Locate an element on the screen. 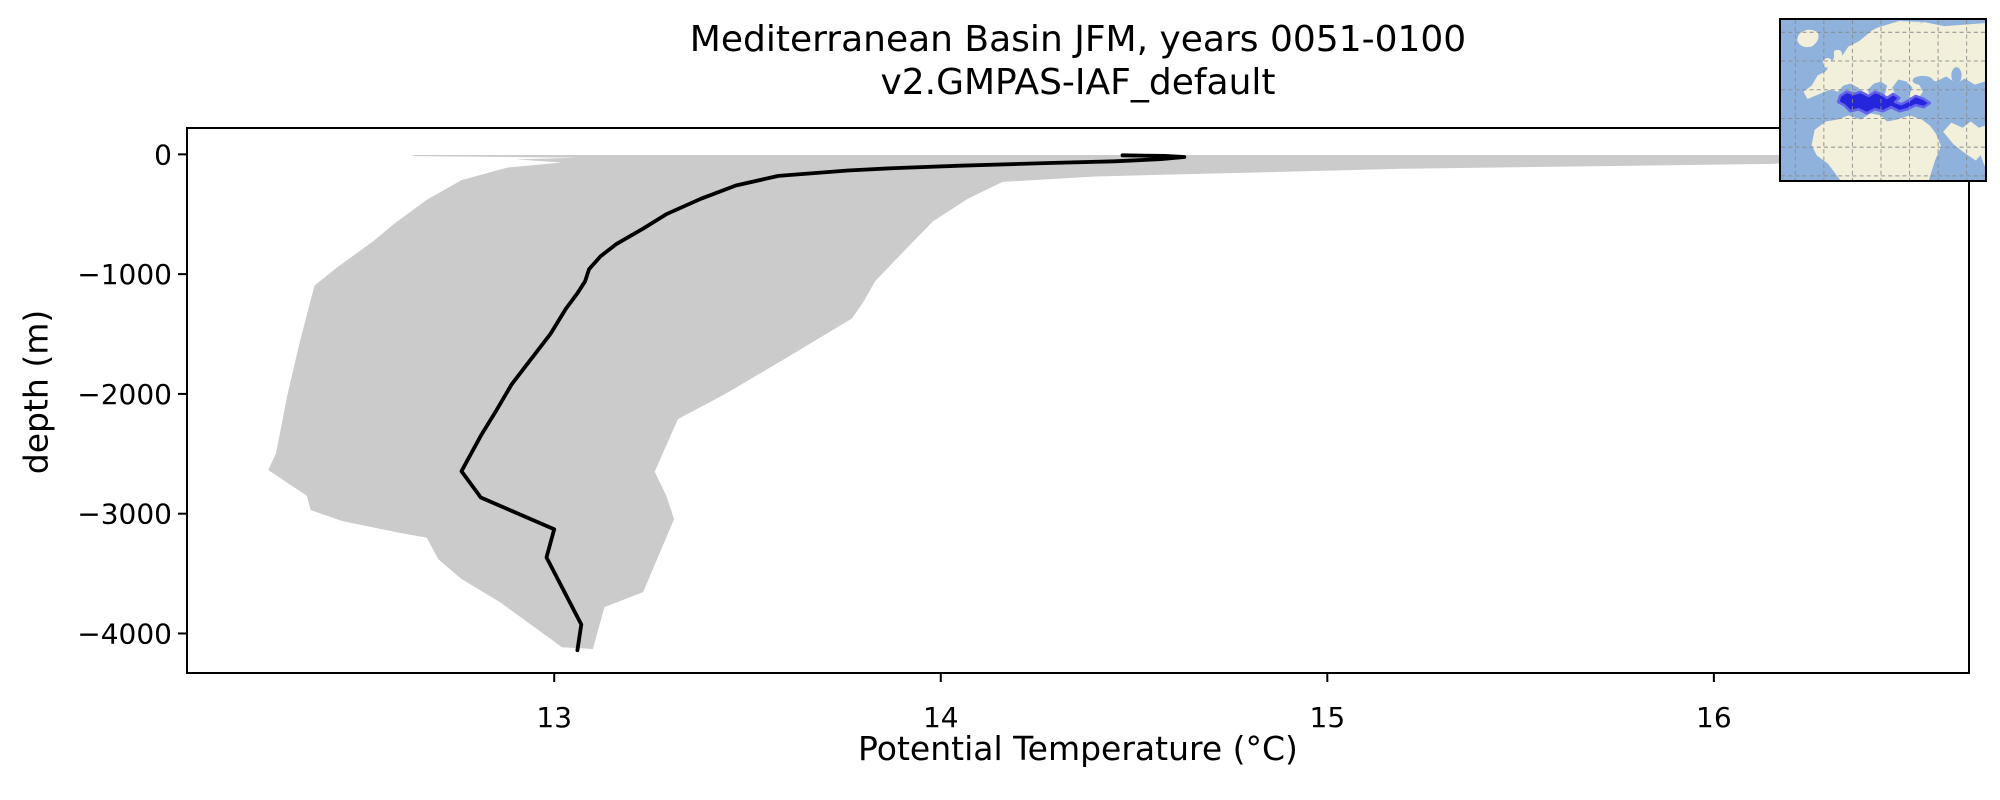 The width and height of the screenshot is (2000, 800). chart-title-line1: Mediterranean Basin JFM, years 0051-0100 is located at coordinates (1078, 39).